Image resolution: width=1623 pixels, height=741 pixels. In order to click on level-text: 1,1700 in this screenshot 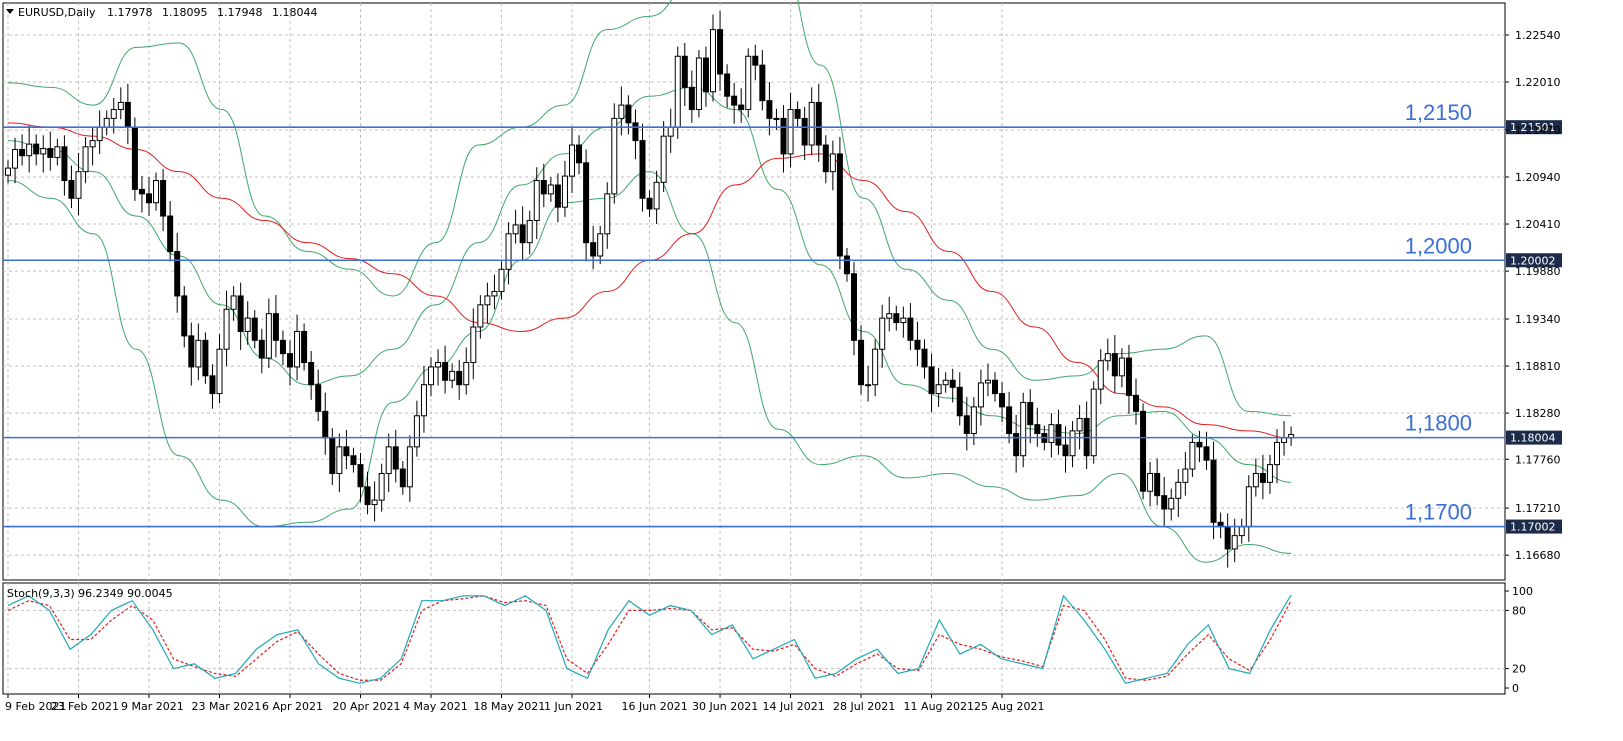, I will do `click(1438, 512)`.